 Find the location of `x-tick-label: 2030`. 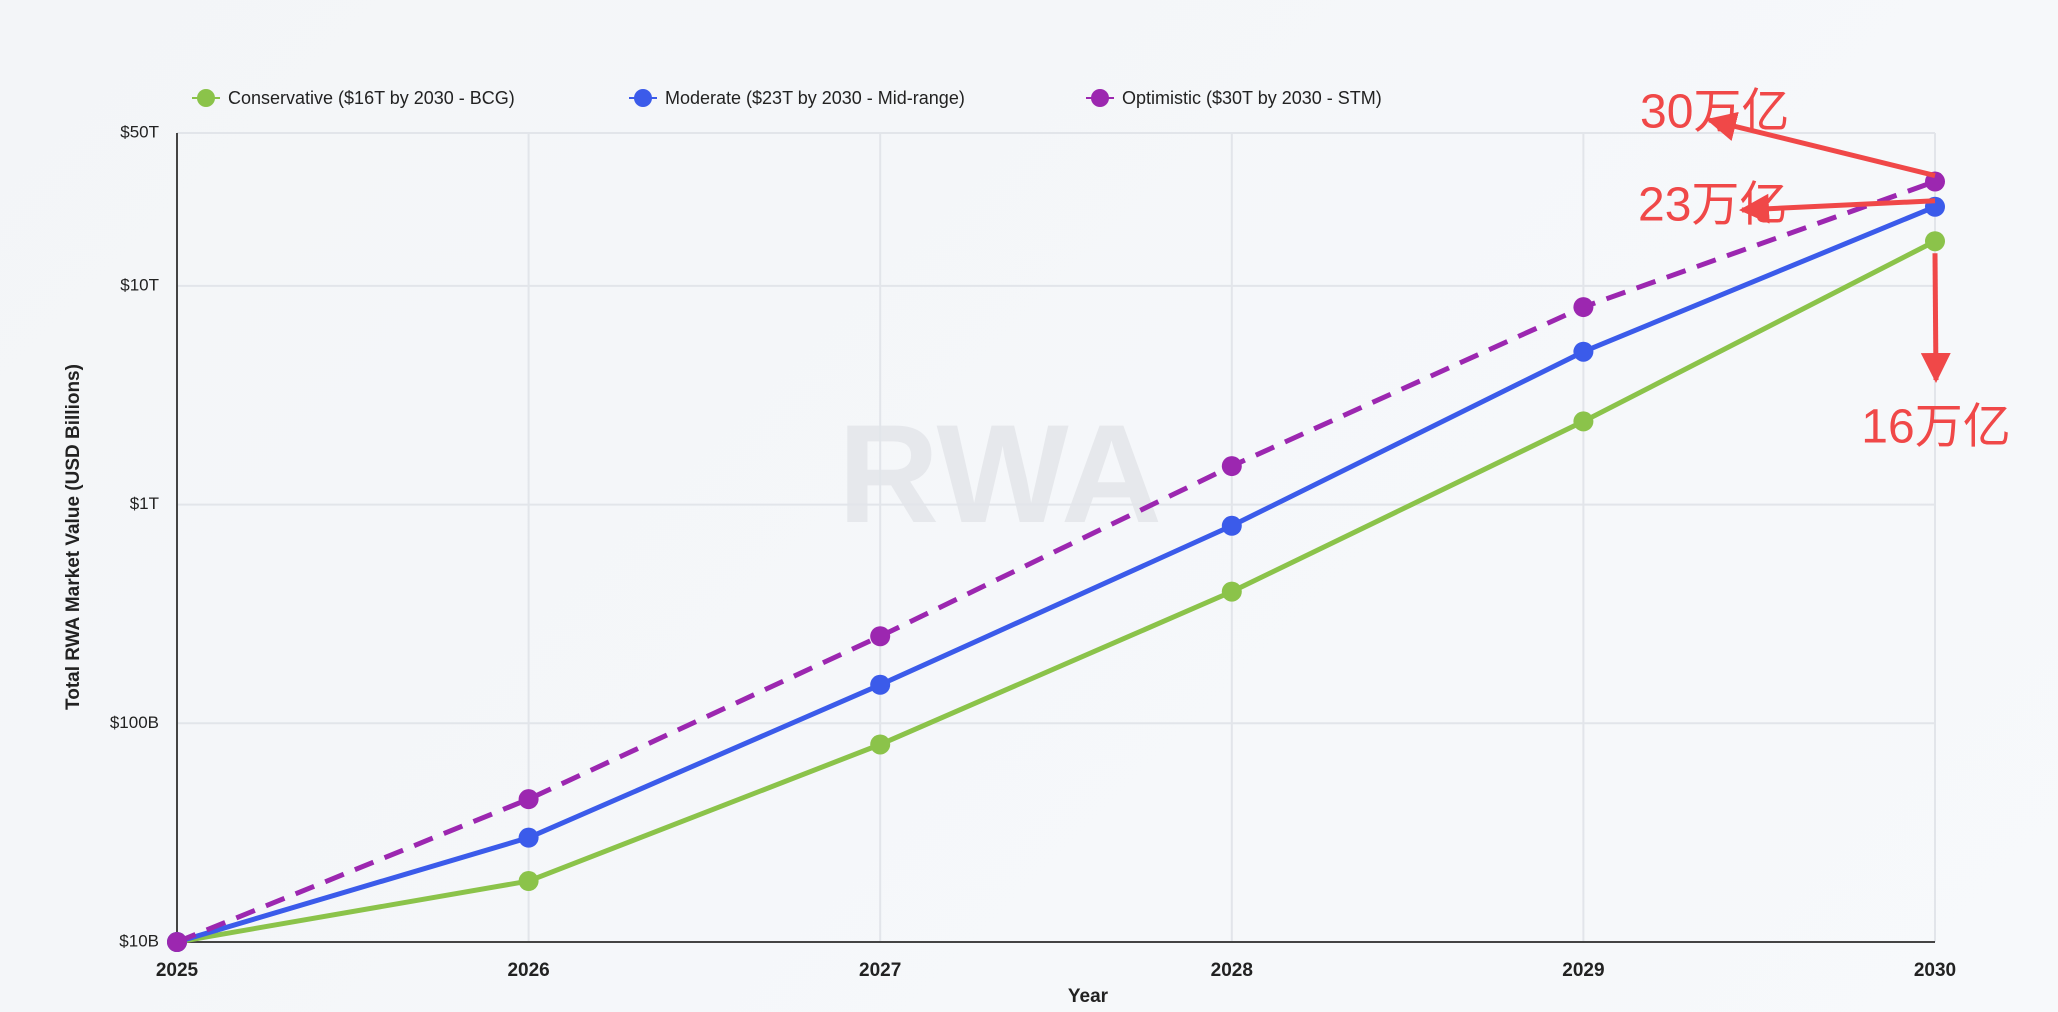

x-tick-label: 2030 is located at coordinates (1935, 970).